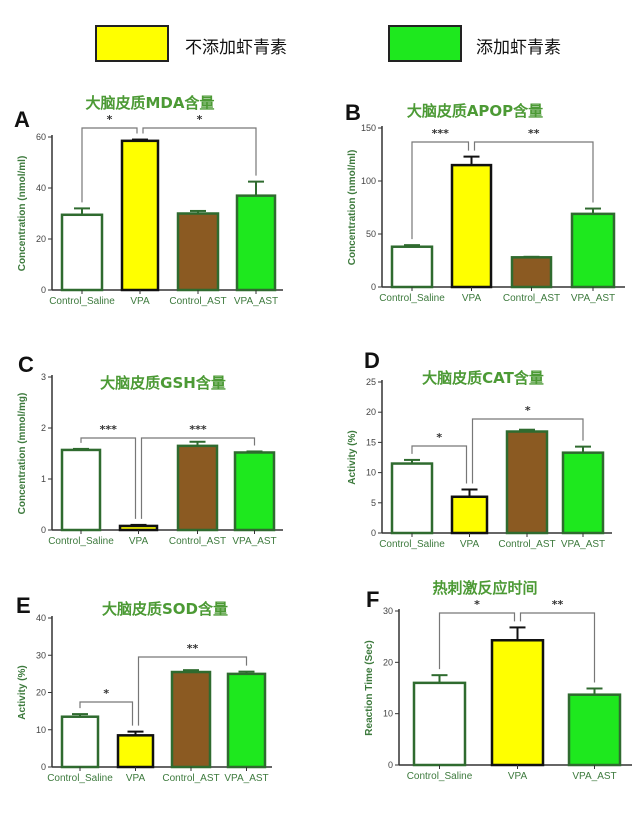 The width and height of the screenshot is (640, 820). What do you see at coordinates (43, 377) in the screenshot?
I see `y-tick-label: 3` at bounding box center [43, 377].